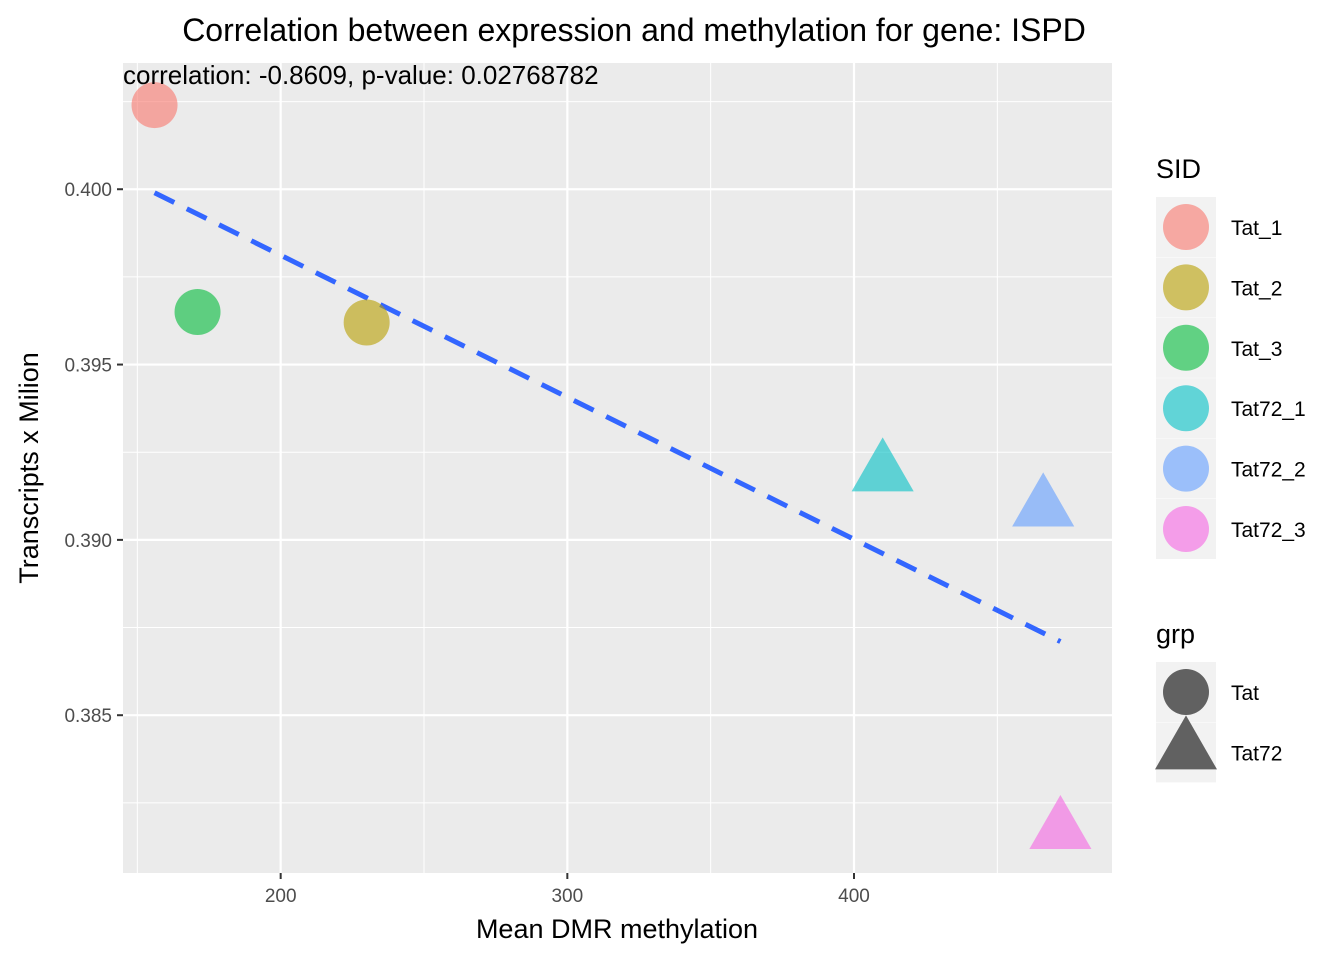 The height and width of the screenshot is (960, 1344). What do you see at coordinates (1256, 349) in the screenshot?
I see `legend-label: Tat_3` at bounding box center [1256, 349].